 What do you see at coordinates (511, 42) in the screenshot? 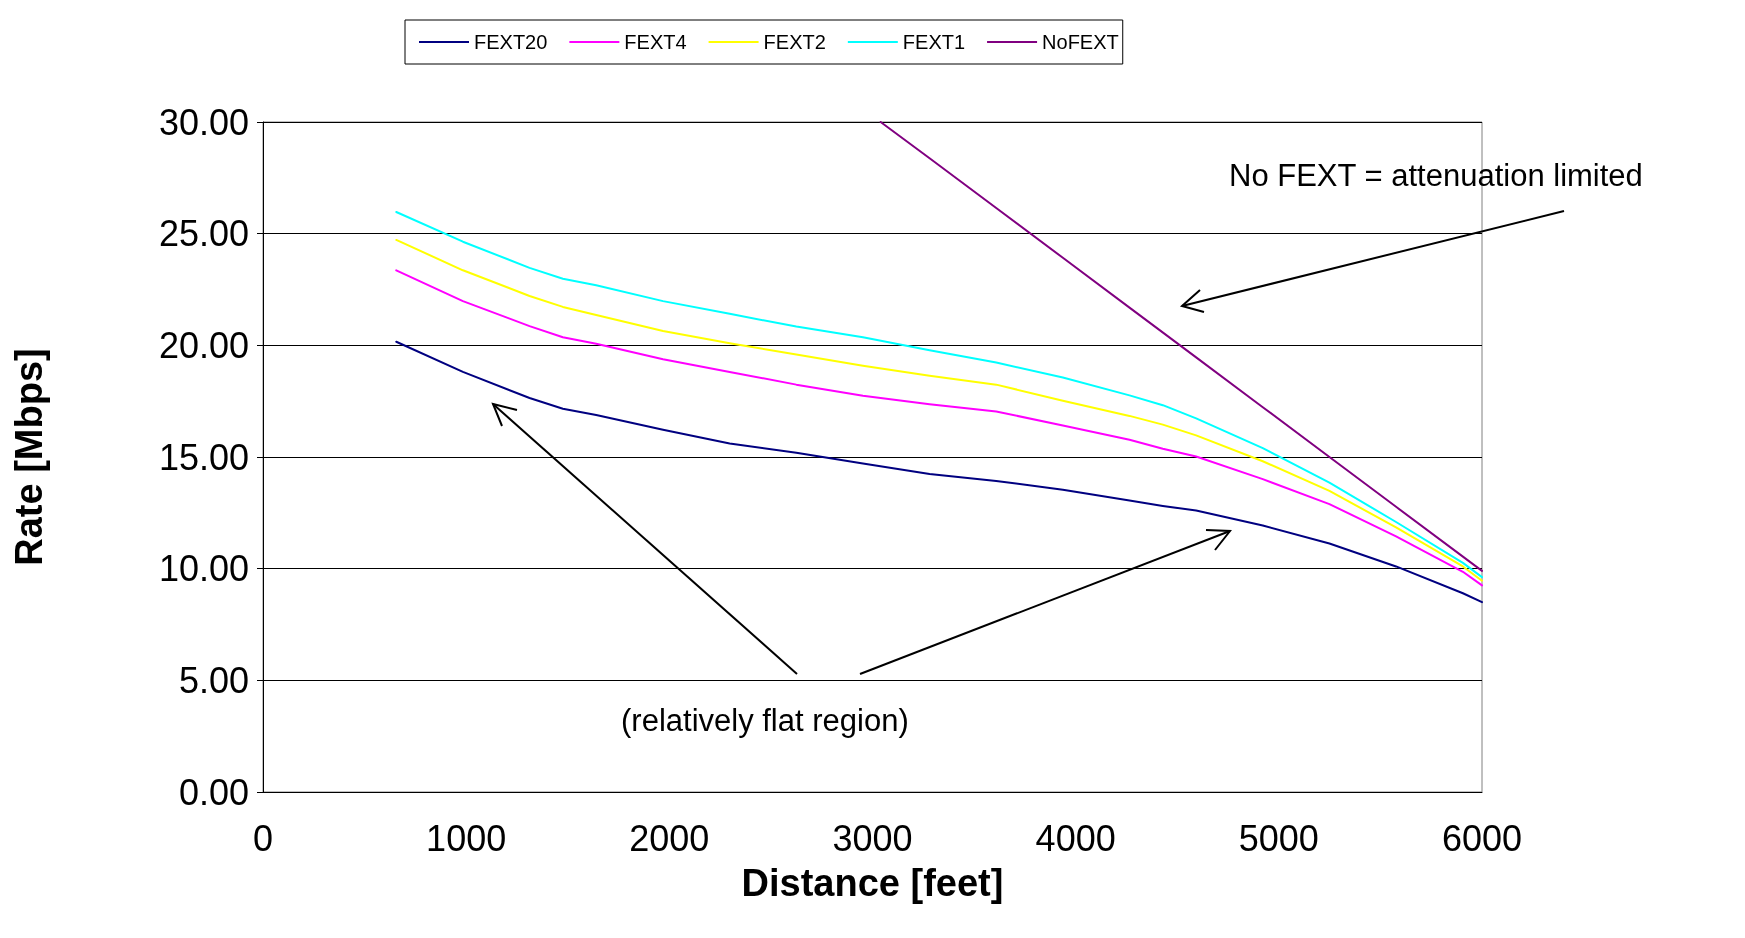
I see `legend-label: FEXT20` at bounding box center [511, 42].